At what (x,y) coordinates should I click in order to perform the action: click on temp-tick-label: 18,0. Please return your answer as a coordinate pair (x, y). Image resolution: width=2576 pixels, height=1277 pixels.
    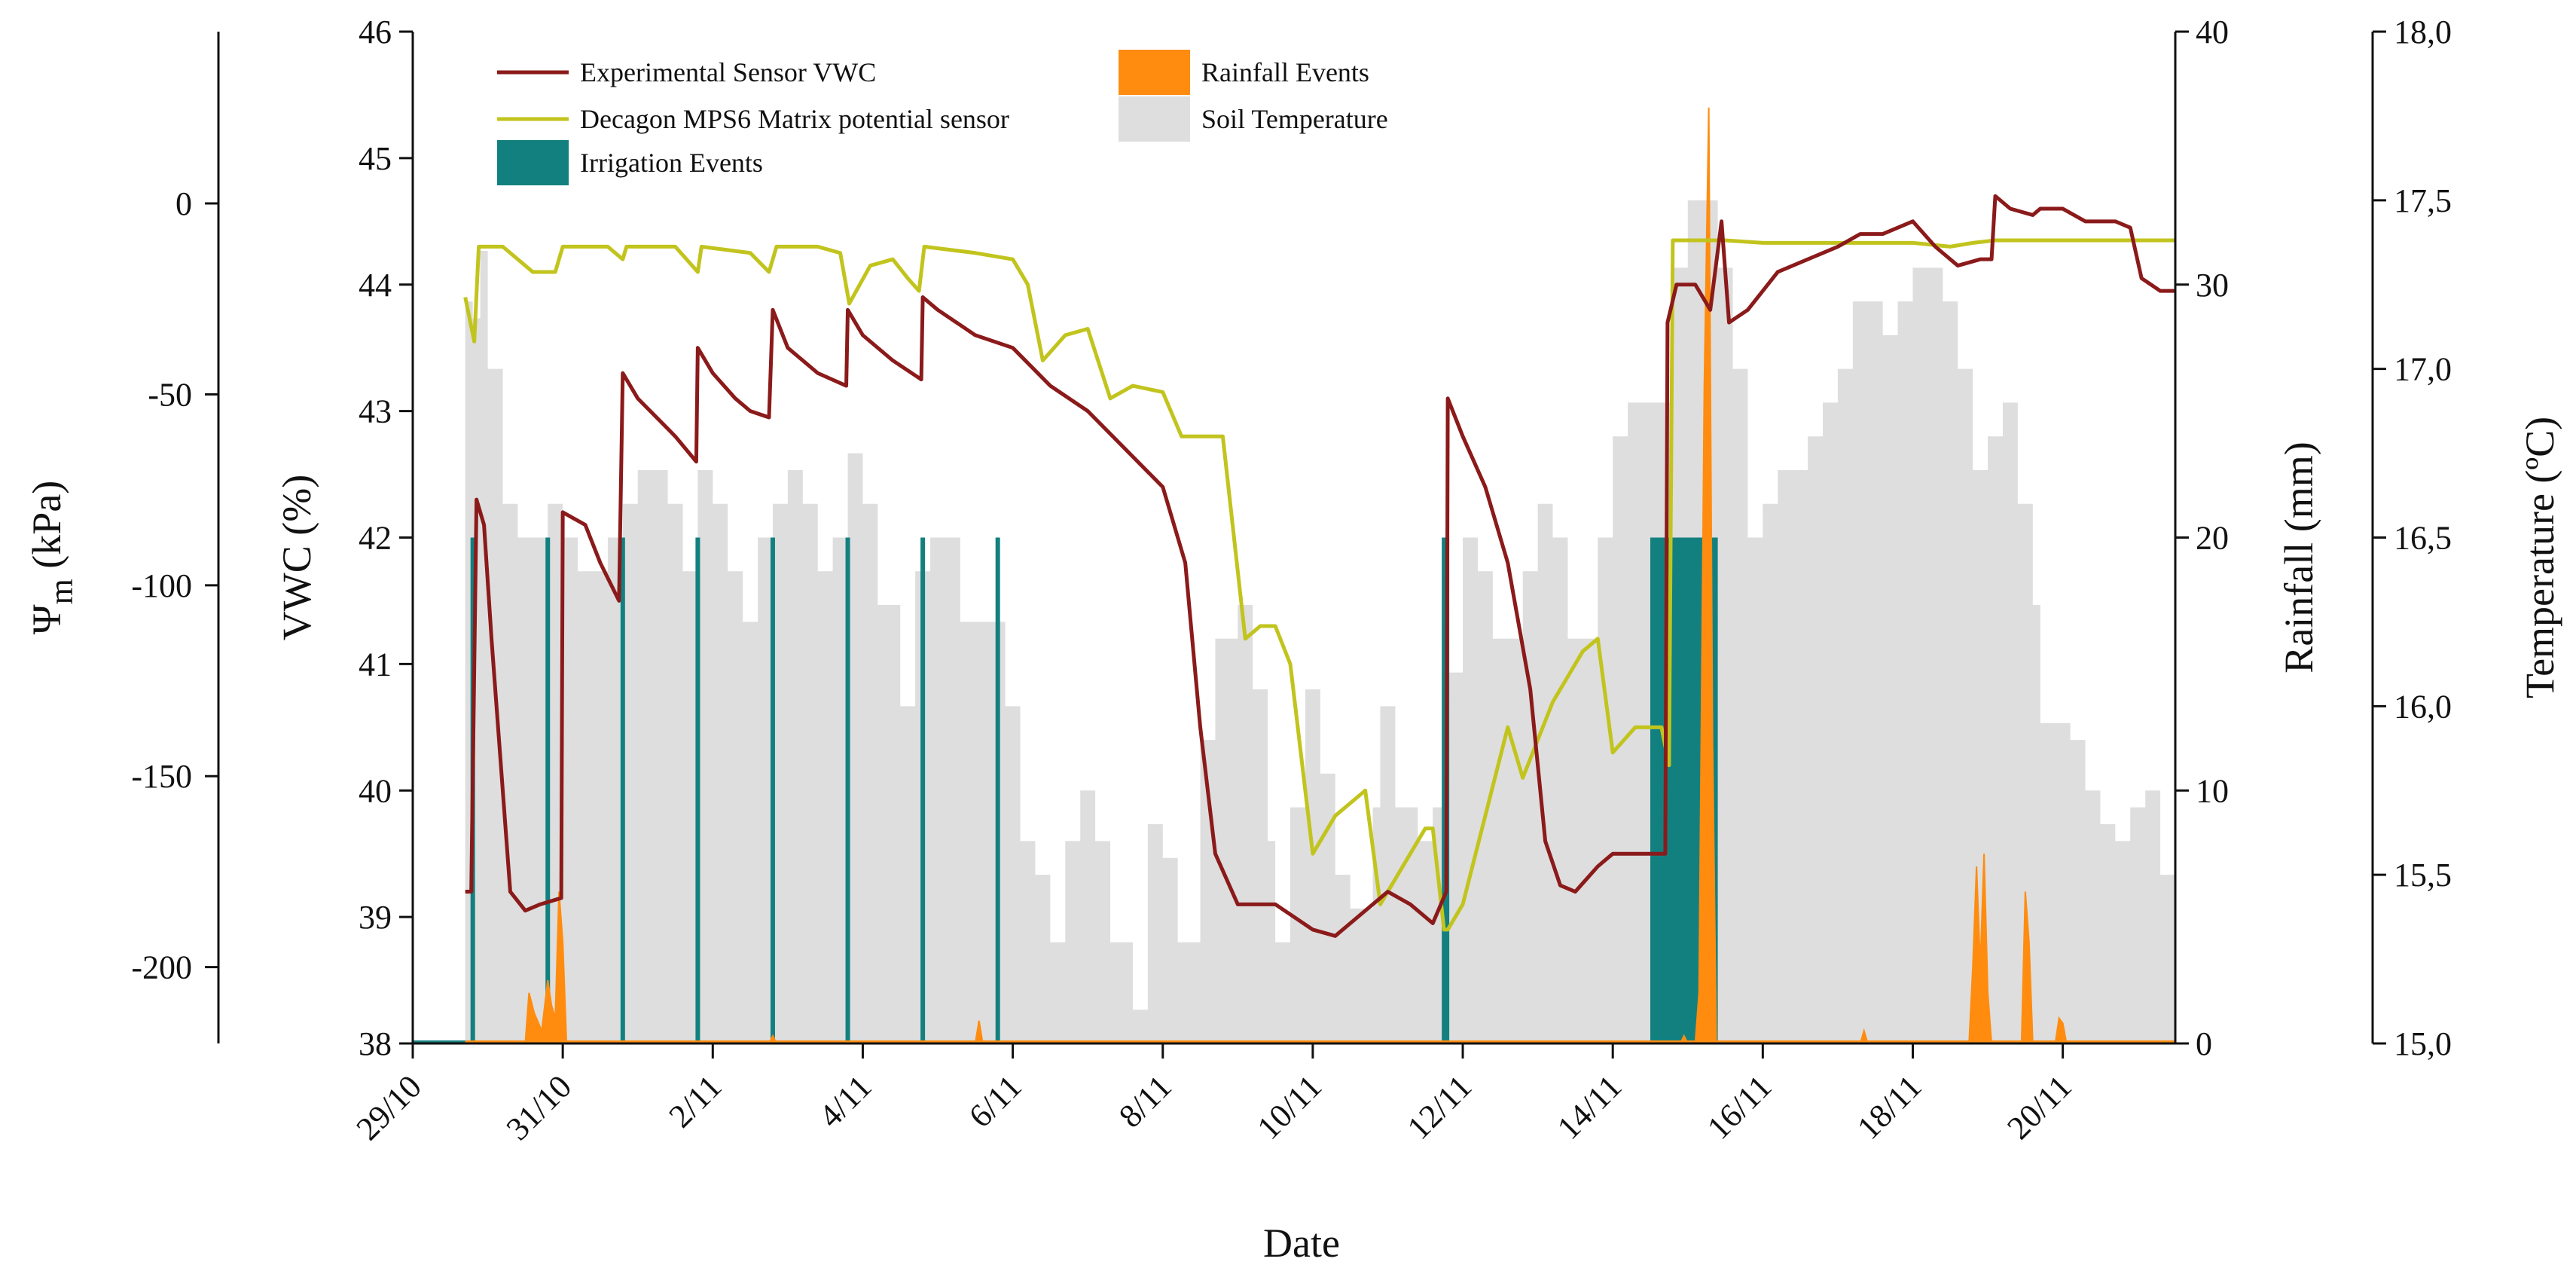
    Looking at the image, I should click on (2423, 32).